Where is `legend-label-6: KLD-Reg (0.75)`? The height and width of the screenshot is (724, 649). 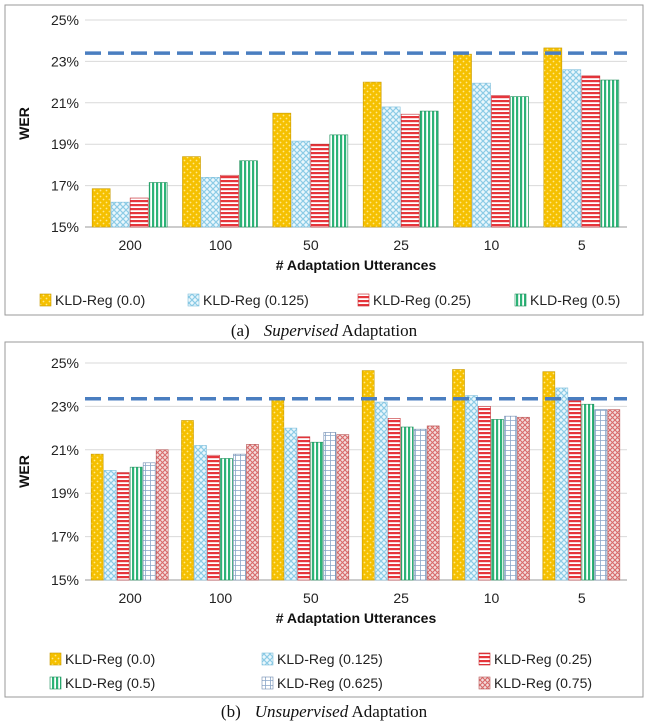 legend-label-6: KLD-Reg (0.75) is located at coordinates (543, 683).